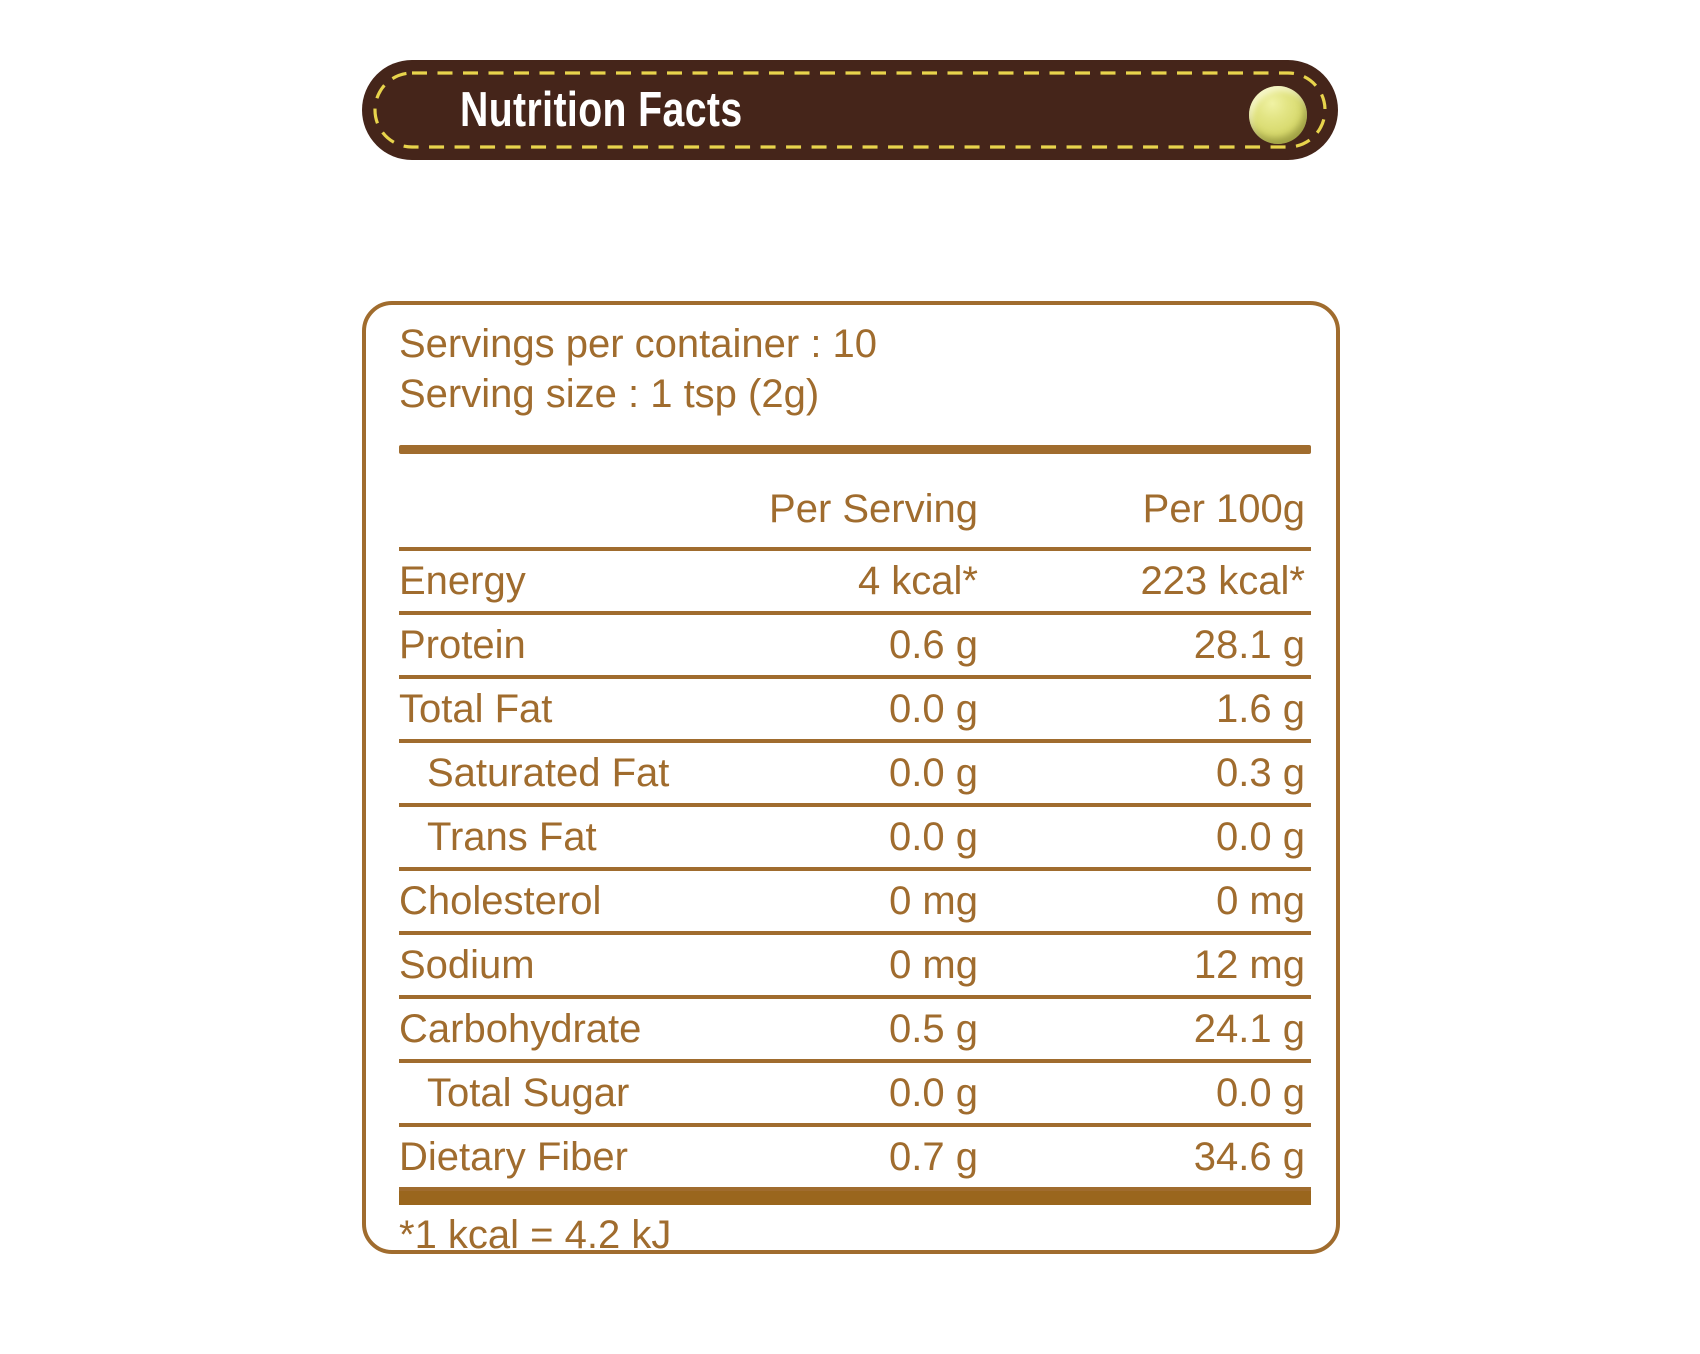  I want to click on nutrient-name: Saturated Fat, so click(548, 772).